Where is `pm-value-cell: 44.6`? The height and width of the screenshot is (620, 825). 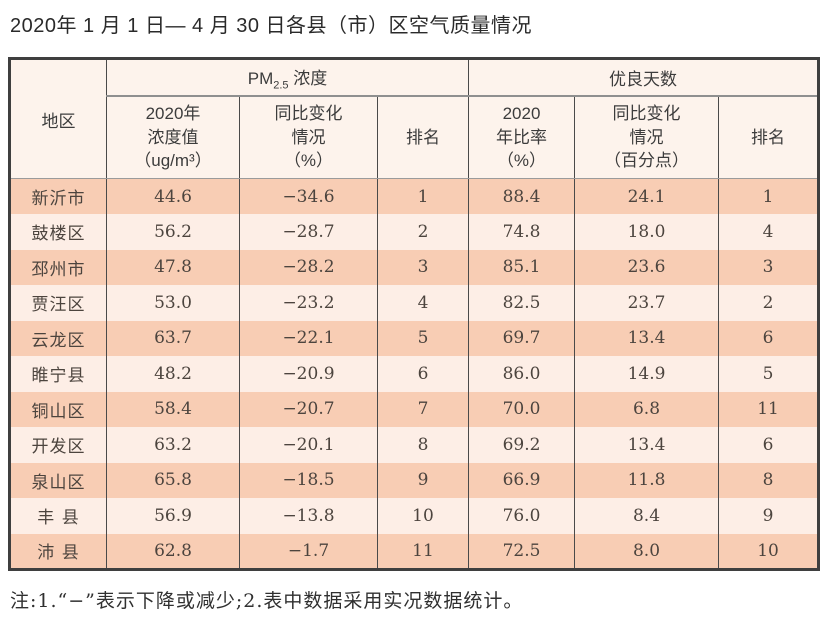
pm-value-cell: 44.6 is located at coordinates (173, 196).